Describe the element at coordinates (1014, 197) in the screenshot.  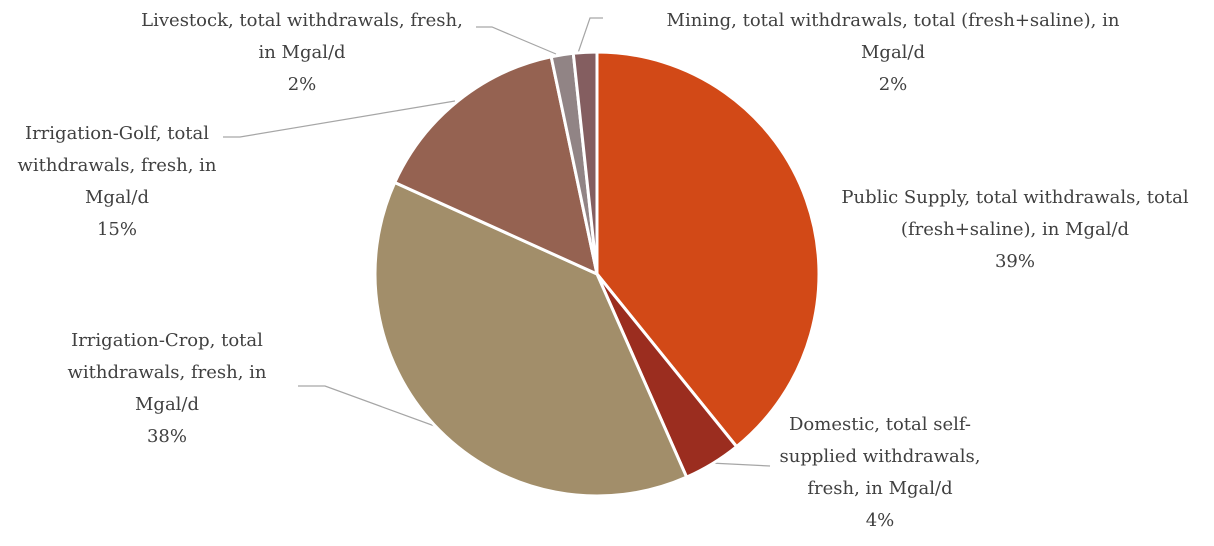
I see `slice-label-line: Public Supply, total withdrawals, total` at that location.